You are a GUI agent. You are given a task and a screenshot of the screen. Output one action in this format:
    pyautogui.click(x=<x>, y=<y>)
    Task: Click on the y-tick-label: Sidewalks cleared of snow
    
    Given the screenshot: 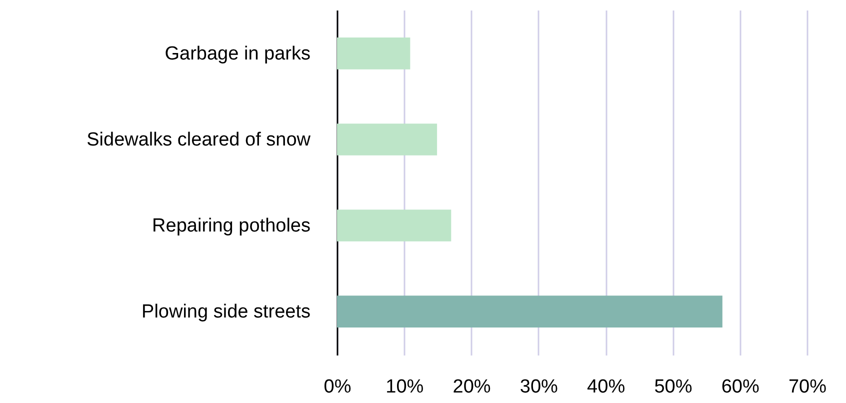 What is the action you would take?
    pyautogui.click(x=198, y=139)
    